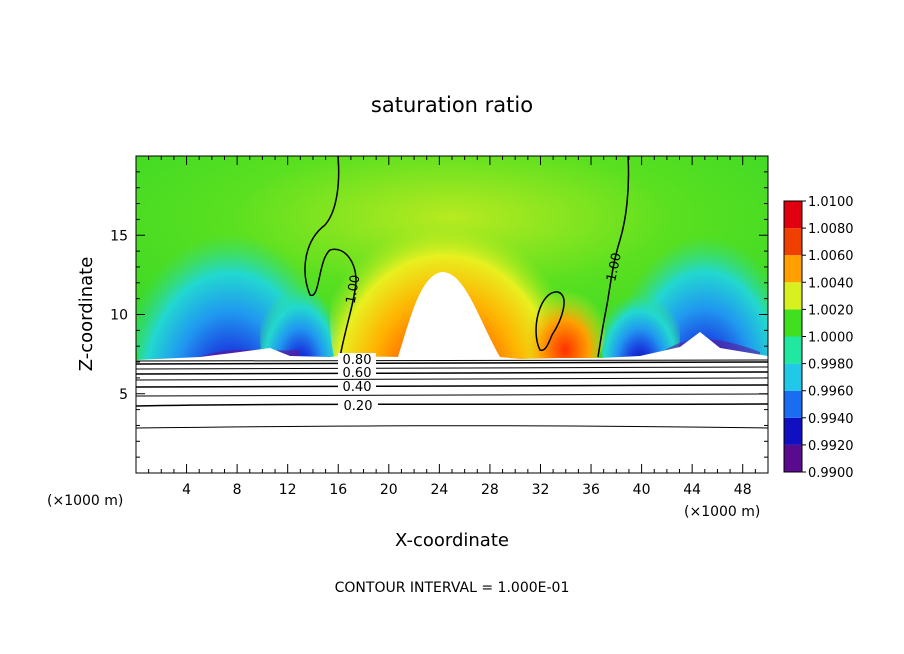 This screenshot has height=654, width=904. What do you see at coordinates (831, 365) in the screenshot?
I see `colorbar-label: 0.9980` at bounding box center [831, 365].